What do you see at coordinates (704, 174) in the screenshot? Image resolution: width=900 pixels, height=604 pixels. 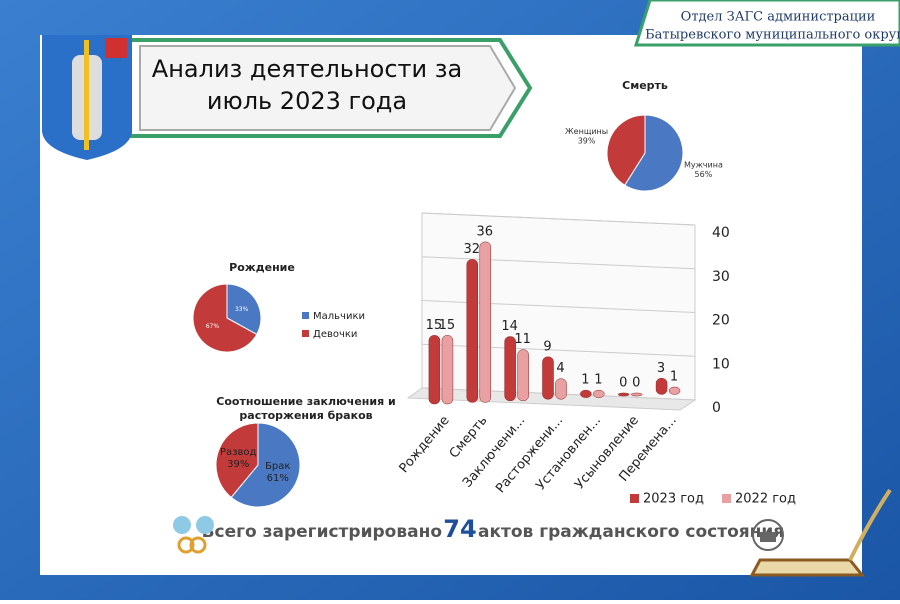 I see `pie-value-label: 56%` at bounding box center [704, 174].